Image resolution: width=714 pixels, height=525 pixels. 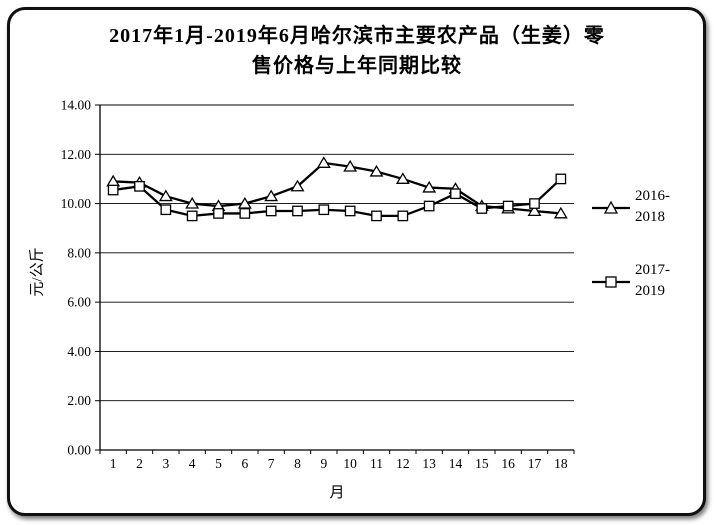 What do you see at coordinates (297, 463) in the screenshot?
I see `x-tick-label: 8` at bounding box center [297, 463].